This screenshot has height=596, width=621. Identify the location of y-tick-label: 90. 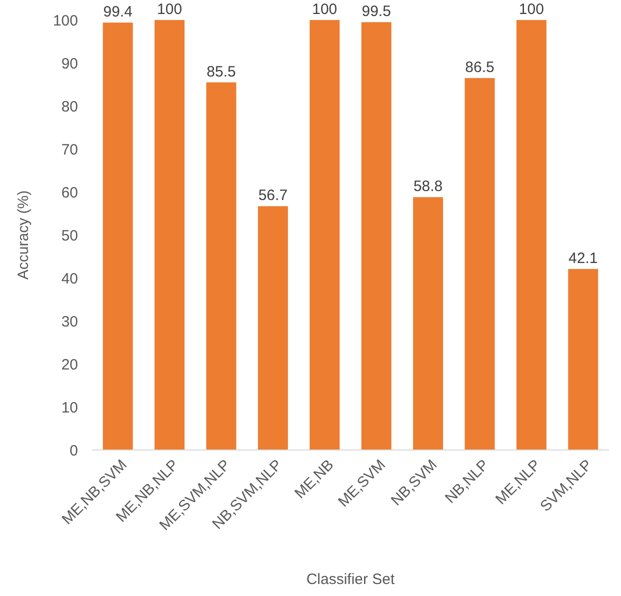
(69, 63).